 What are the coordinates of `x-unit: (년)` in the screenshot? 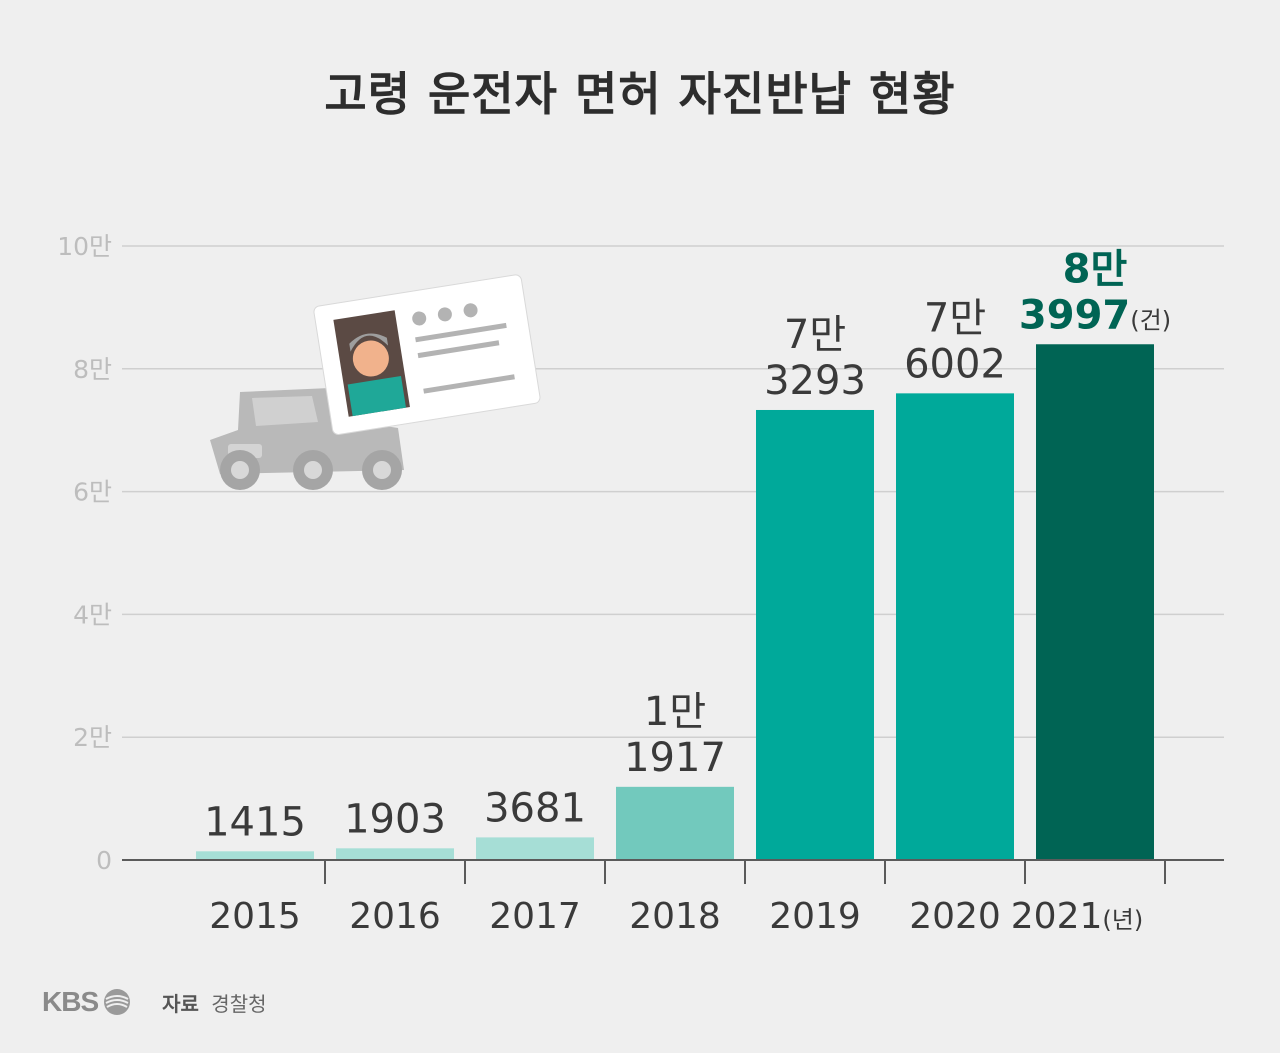 It's located at (1122, 920).